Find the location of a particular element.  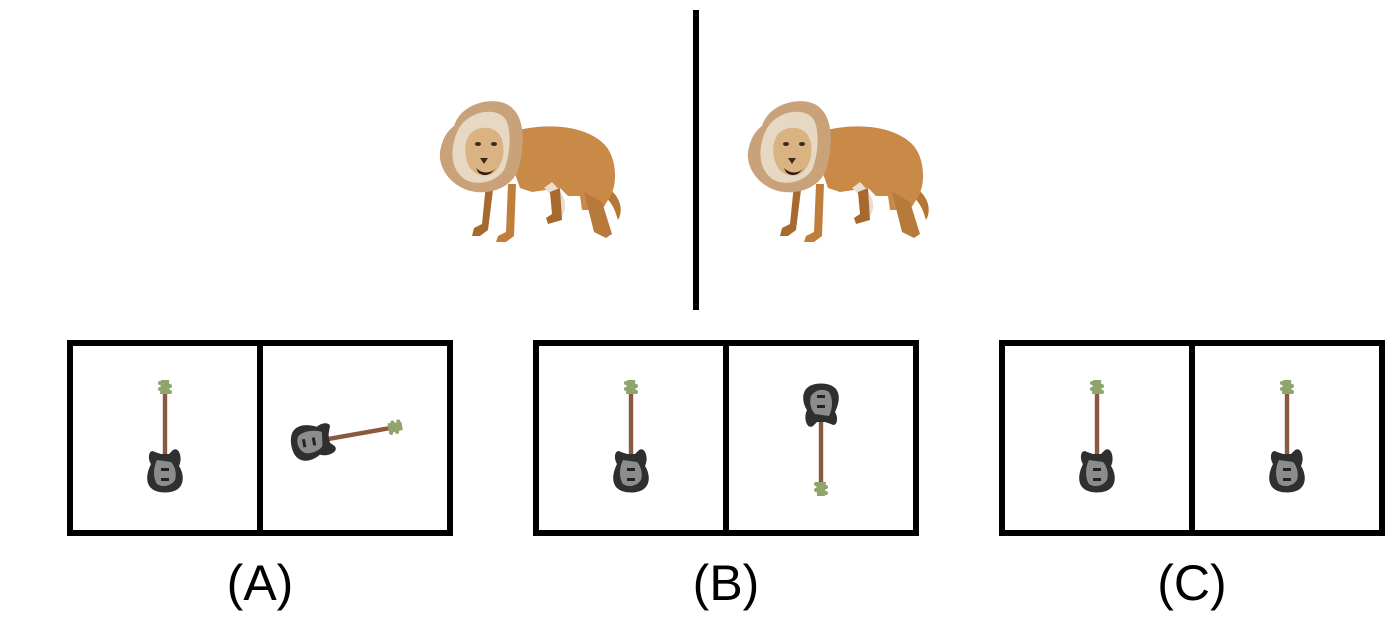

option-c: (C) is located at coordinates (1192, 475).